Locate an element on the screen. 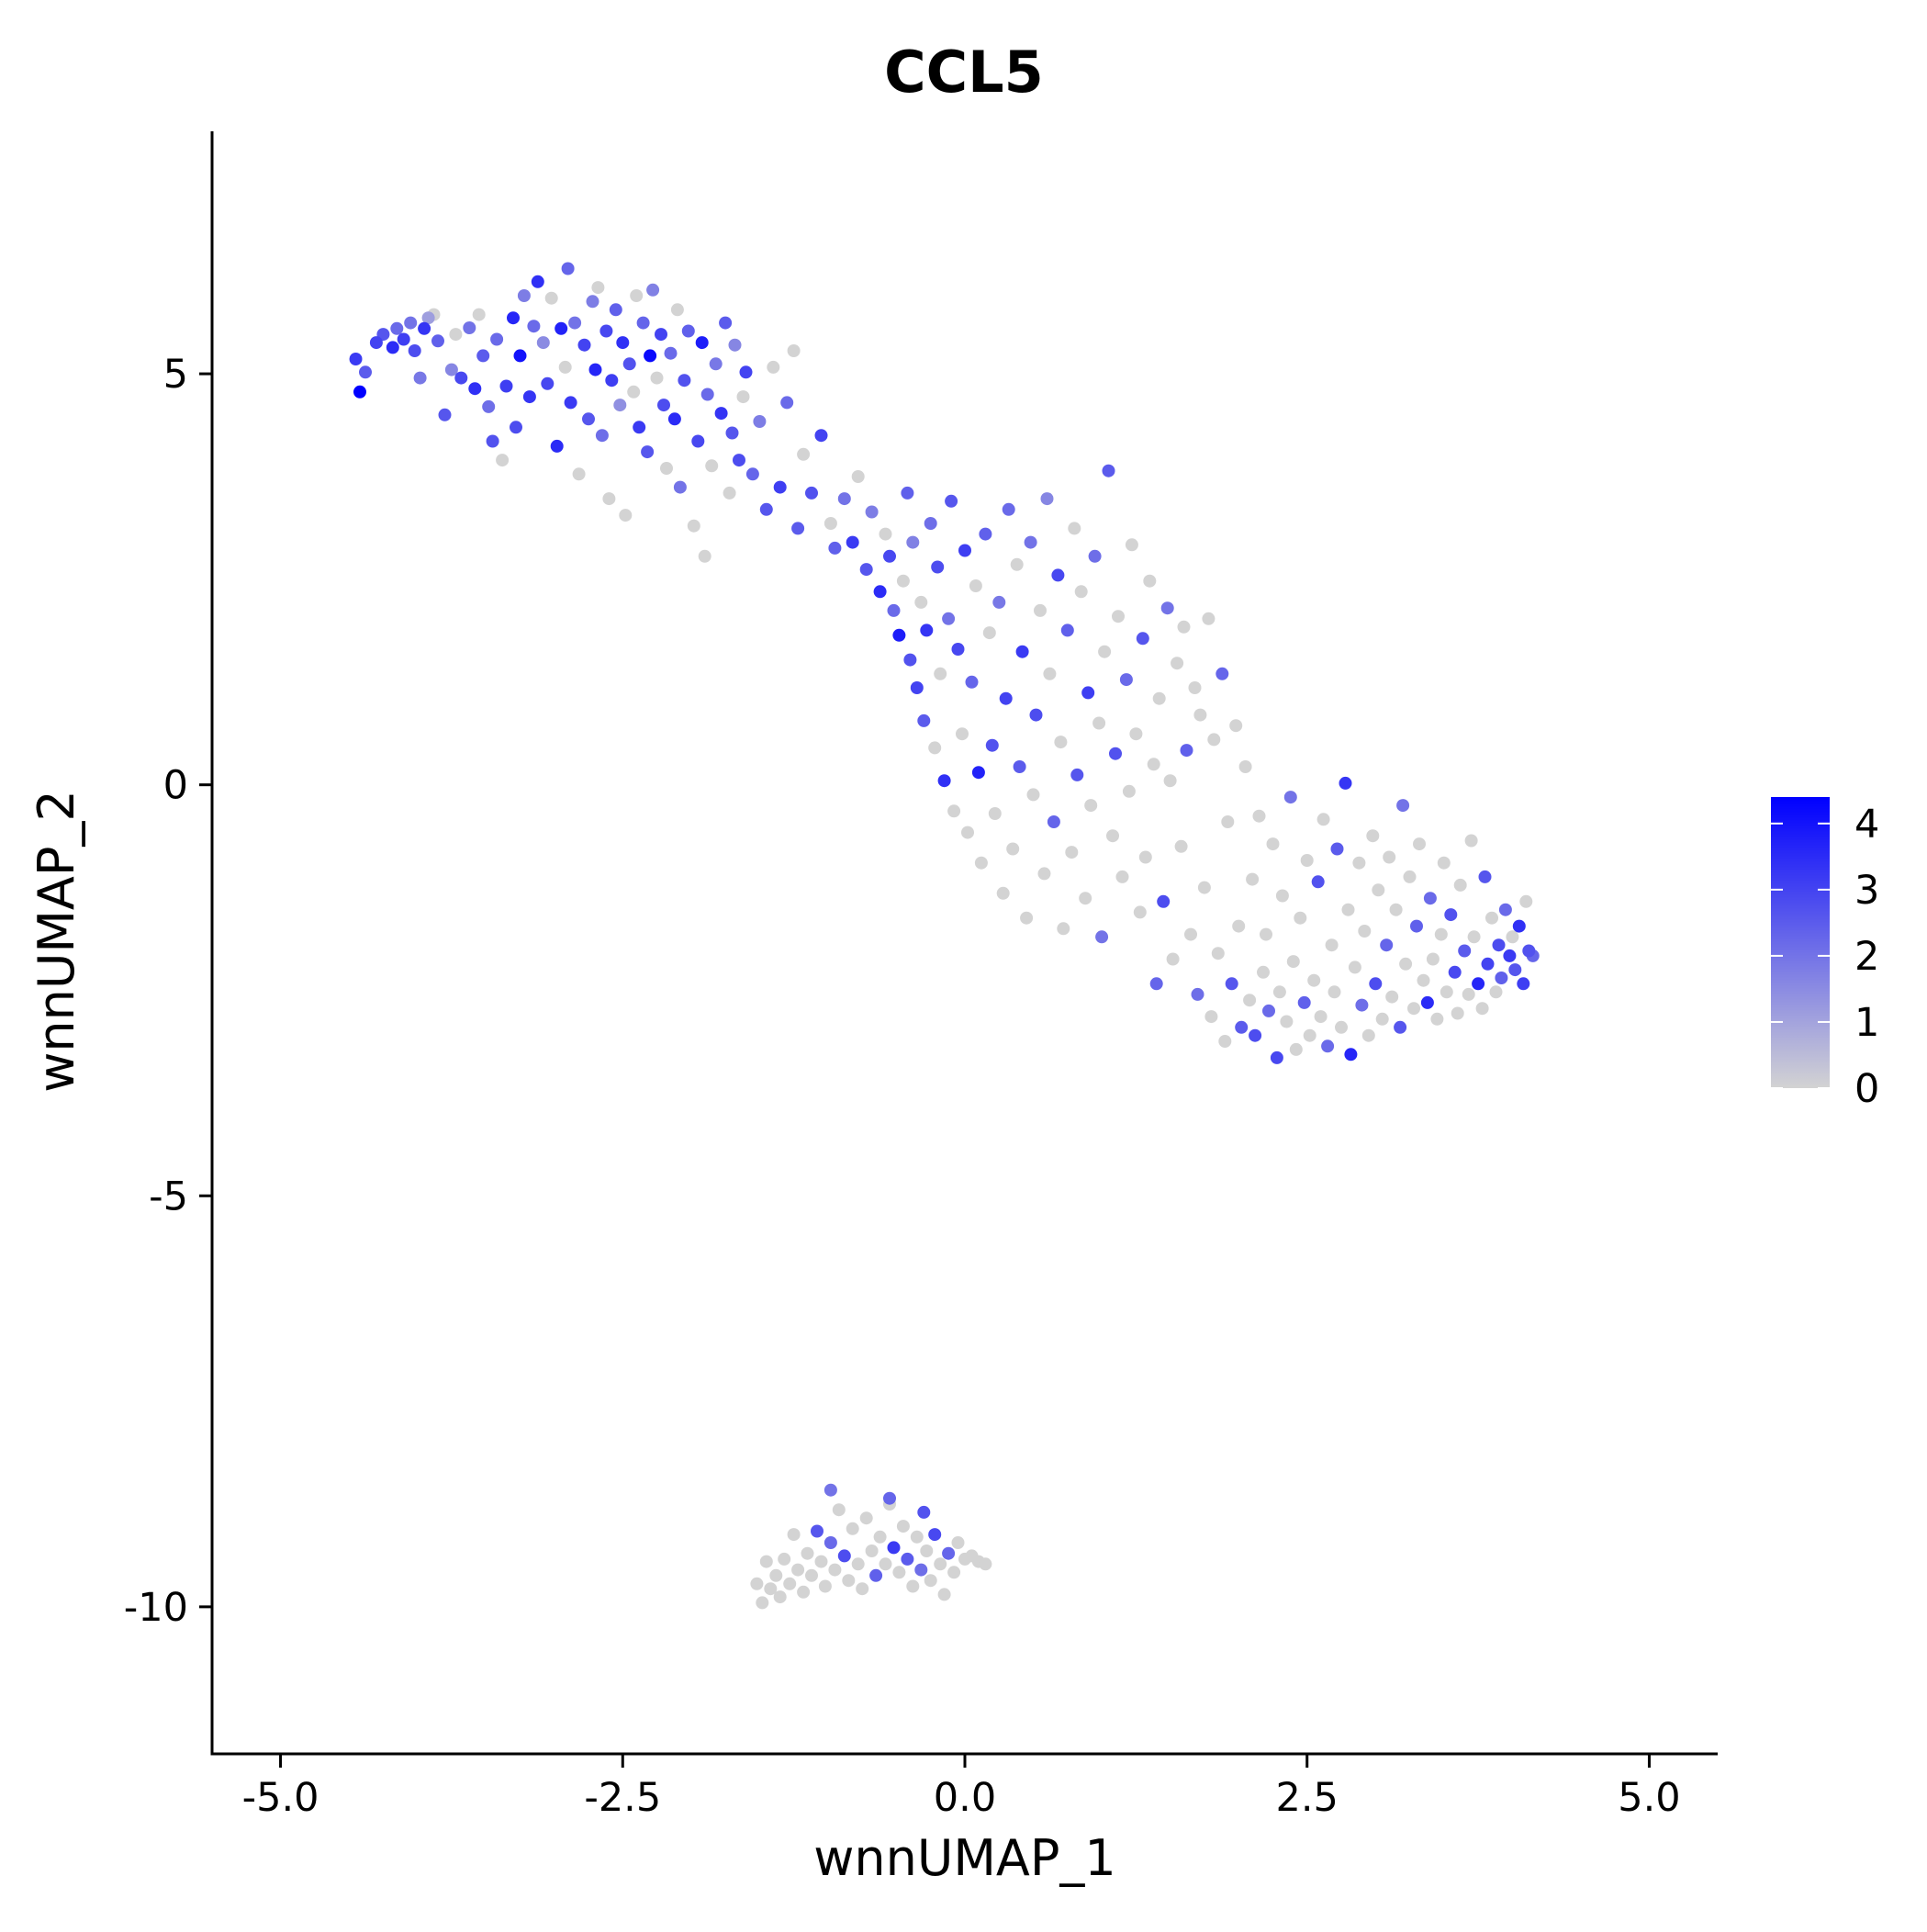 The height and width of the screenshot is (1932, 1927). colorbar-tick-label: 1 is located at coordinates (1866, 1023).